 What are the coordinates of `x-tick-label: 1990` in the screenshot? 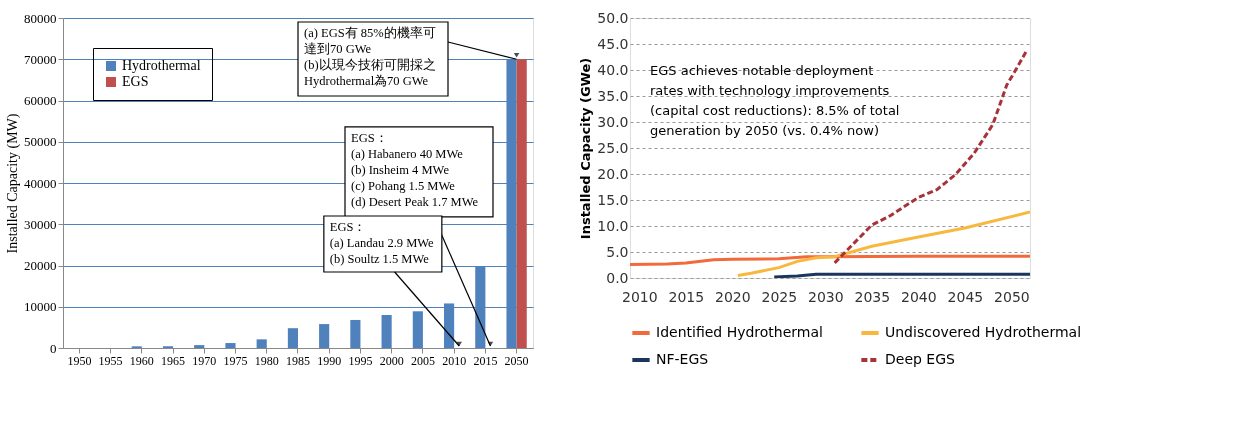 It's located at (329, 360).